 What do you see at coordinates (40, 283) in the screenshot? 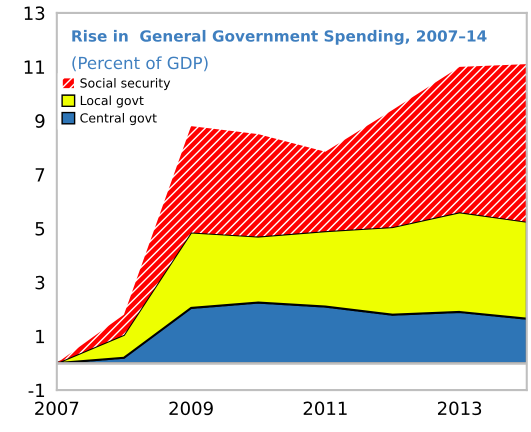
I see `y-tick-label: 3` at bounding box center [40, 283].